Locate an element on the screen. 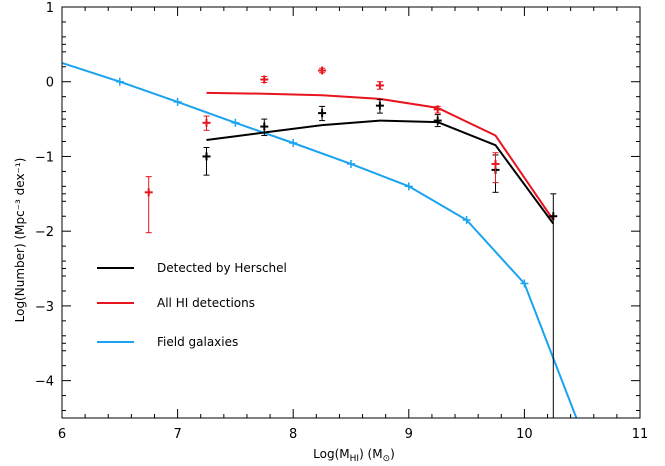 Image resolution: width=665 pixels, height=466 pixels. x-axis-label-end: ) is located at coordinates (392, 454).